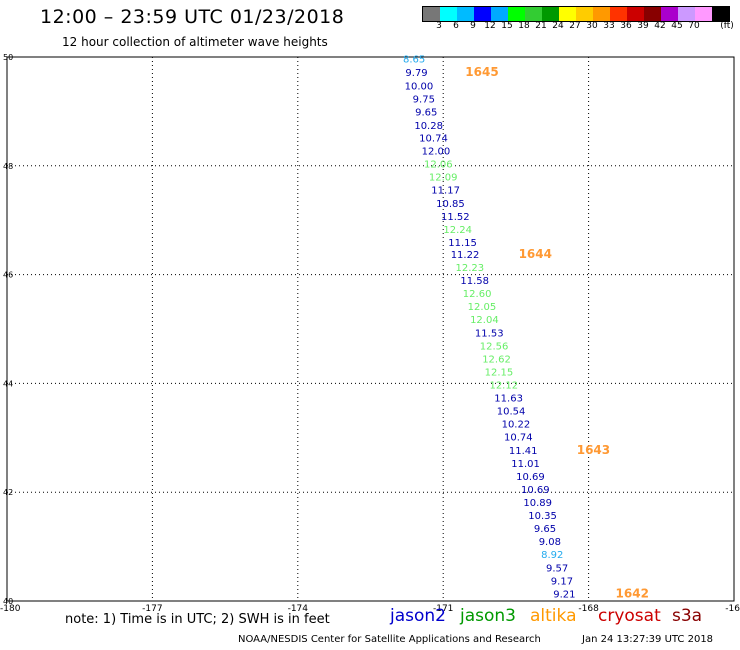 The height and width of the screenshot is (650, 740). I want to click on wave-height-value: 9.79, so click(416, 73).